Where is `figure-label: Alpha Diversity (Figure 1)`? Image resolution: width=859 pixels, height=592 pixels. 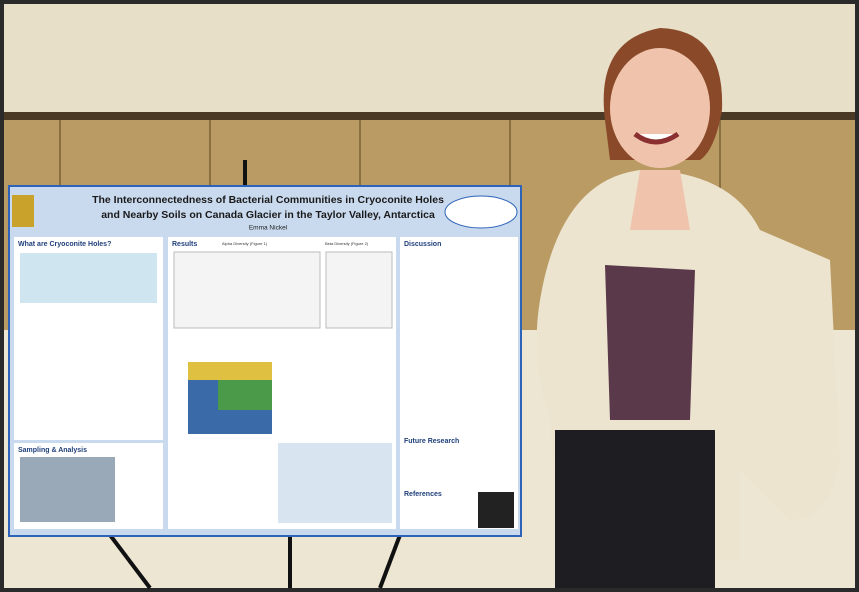
figure-label: Alpha Diversity (Figure 1) is located at coordinates (245, 243).